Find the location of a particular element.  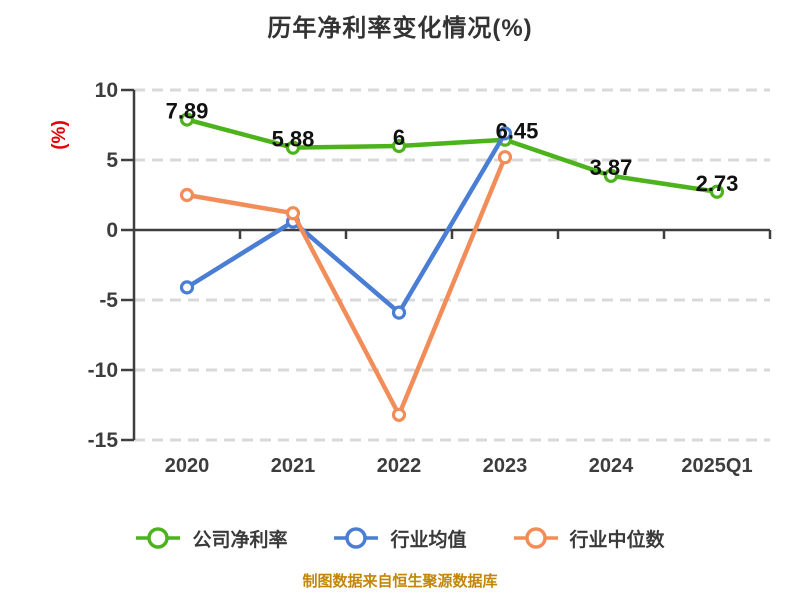

legend-marker-company is located at coordinates (158, 538).